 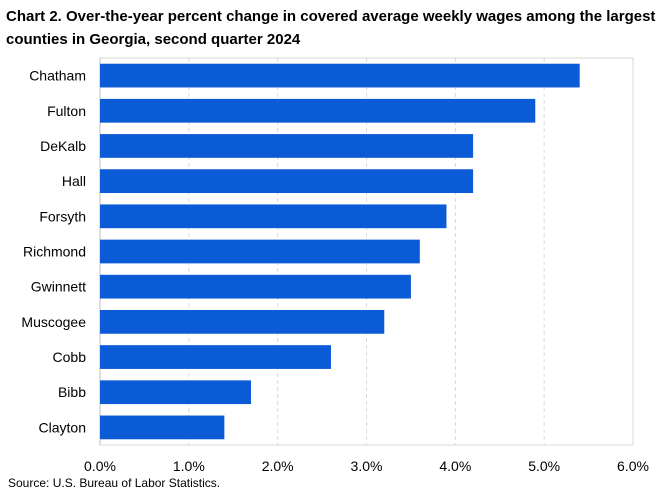 What do you see at coordinates (455, 466) in the screenshot?
I see `x-tick-label: 4.0%` at bounding box center [455, 466].